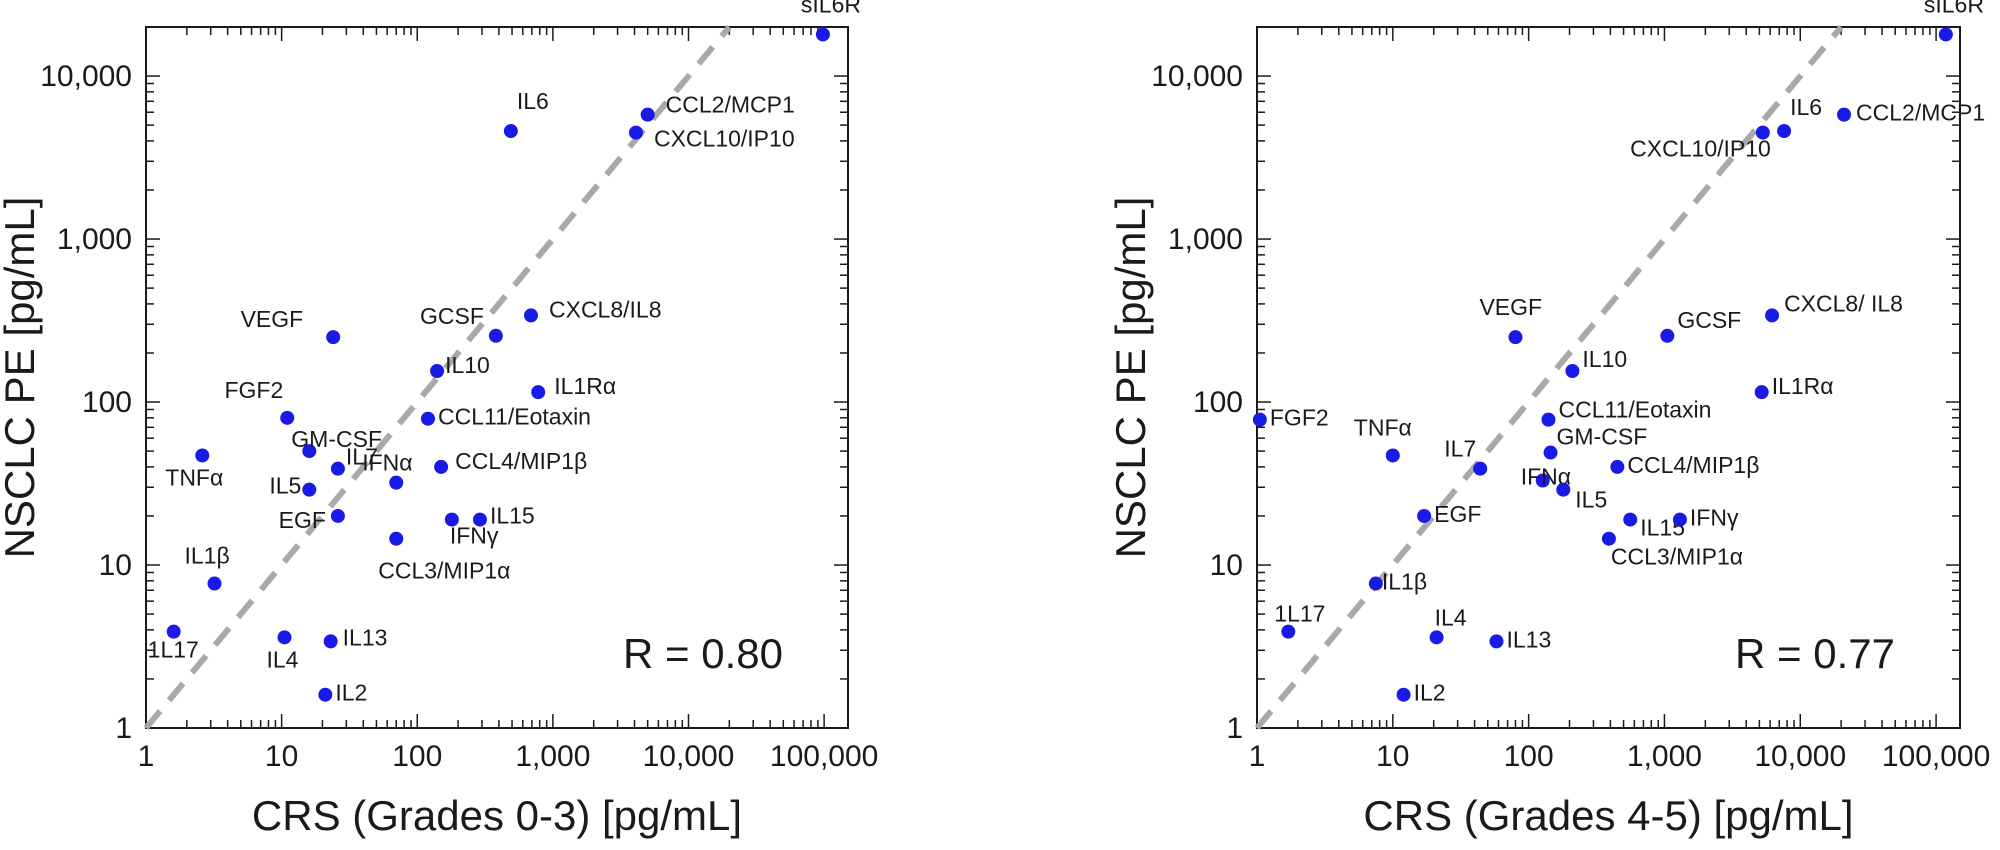 The width and height of the screenshot is (2000, 850). Describe the element at coordinates (1529, 639) in the screenshot. I see `point-label-il13: IL13` at that location.